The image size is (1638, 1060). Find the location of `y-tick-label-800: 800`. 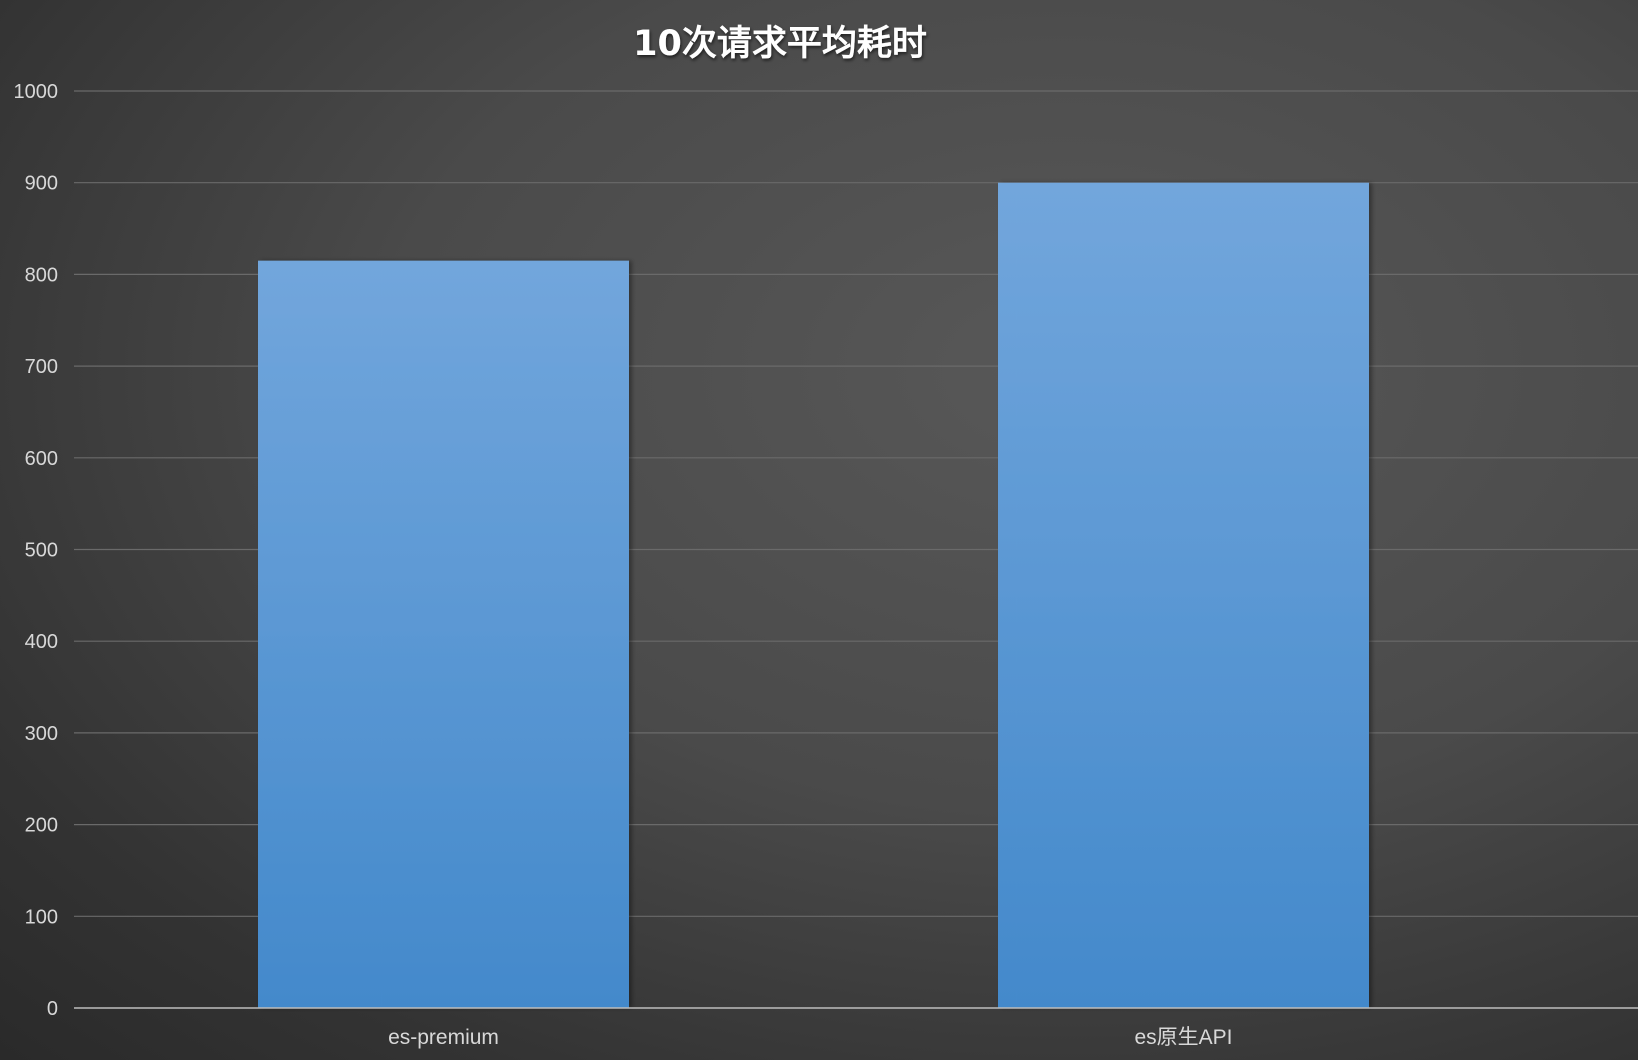

y-tick-label-800: 800 is located at coordinates (41, 275).